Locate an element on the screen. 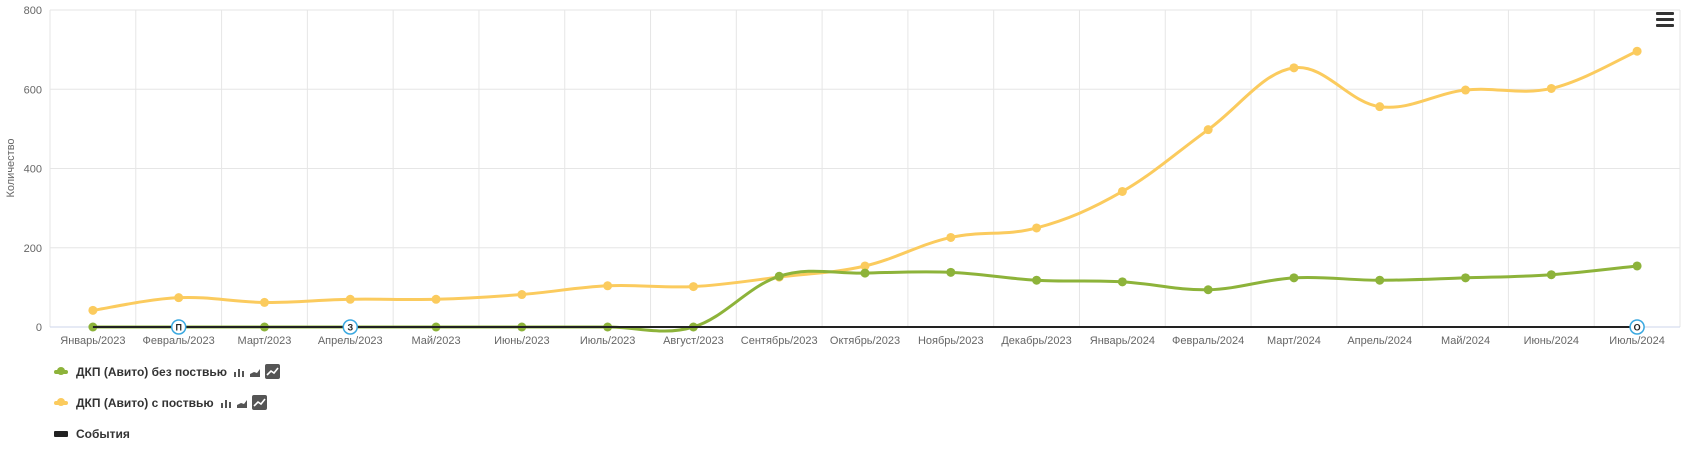 Image resolution: width=1686 pixels, height=449 pixels. y-tick-label: 0 is located at coordinates (39, 328).